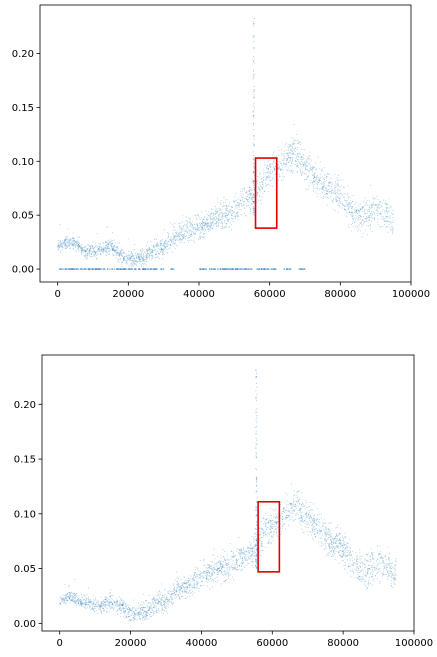 The image size is (437, 657). I want to click on y-tick-label: 0.20, so click(25, 405).